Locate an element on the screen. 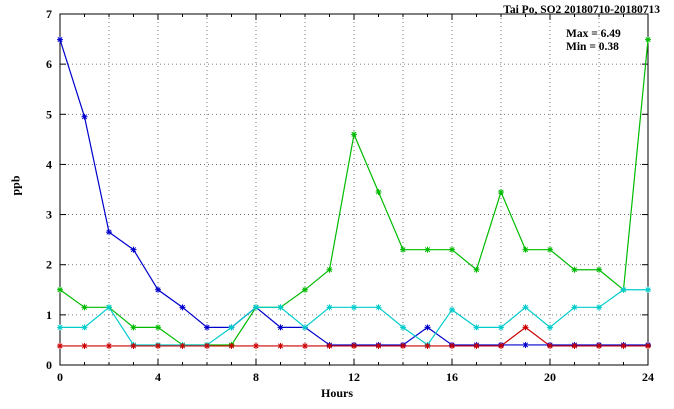 The height and width of the screenshot is (409, 674). y-tick-label: 0 is located at coordinates (49, 365).